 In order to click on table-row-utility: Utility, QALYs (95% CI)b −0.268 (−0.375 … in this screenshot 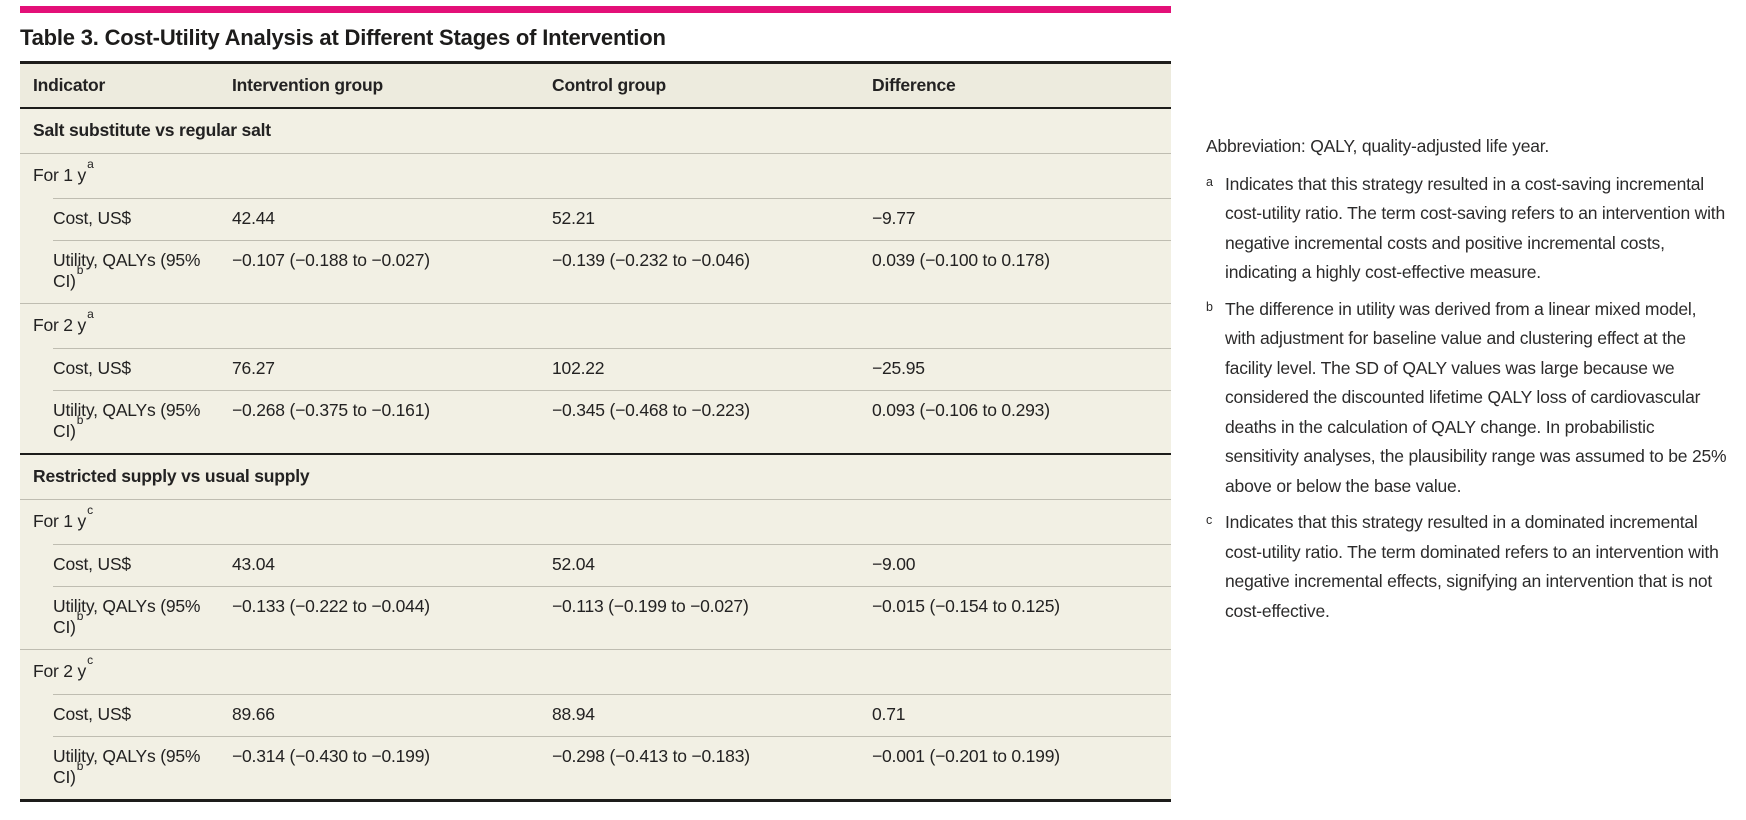, I will do `click(595, 421)`.